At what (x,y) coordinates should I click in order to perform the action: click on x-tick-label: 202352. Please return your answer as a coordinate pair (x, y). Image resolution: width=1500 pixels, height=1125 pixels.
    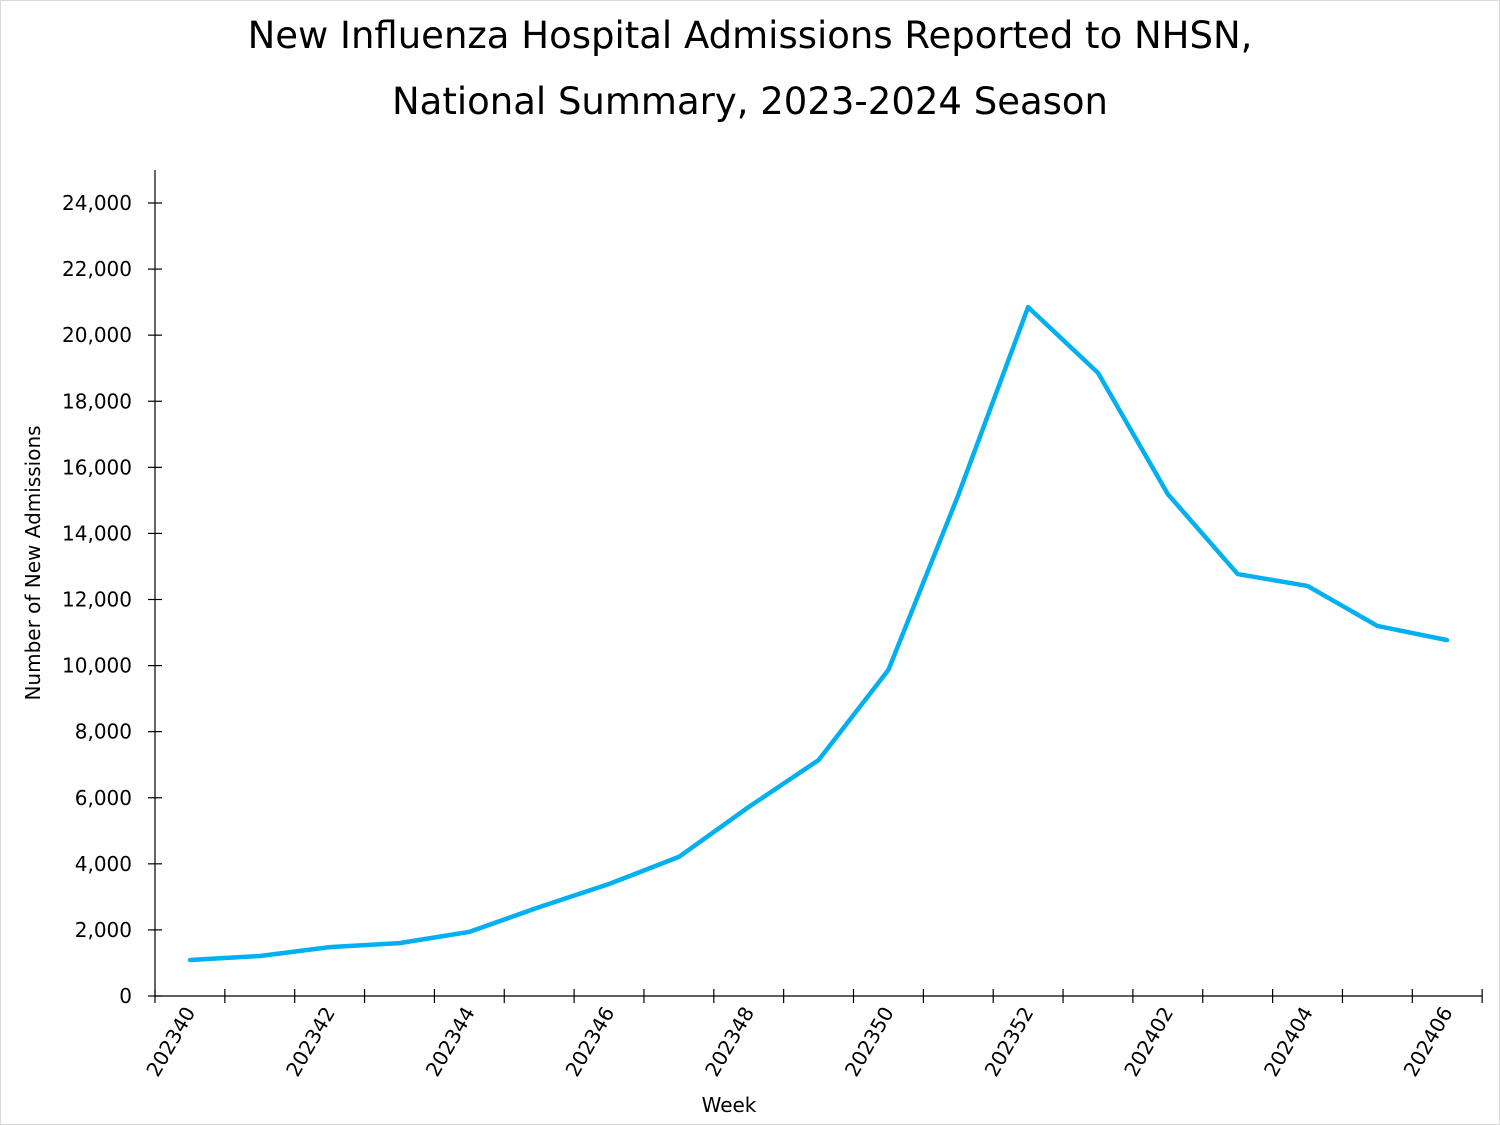
    Looking at the image, I should click on (1008, 1042).